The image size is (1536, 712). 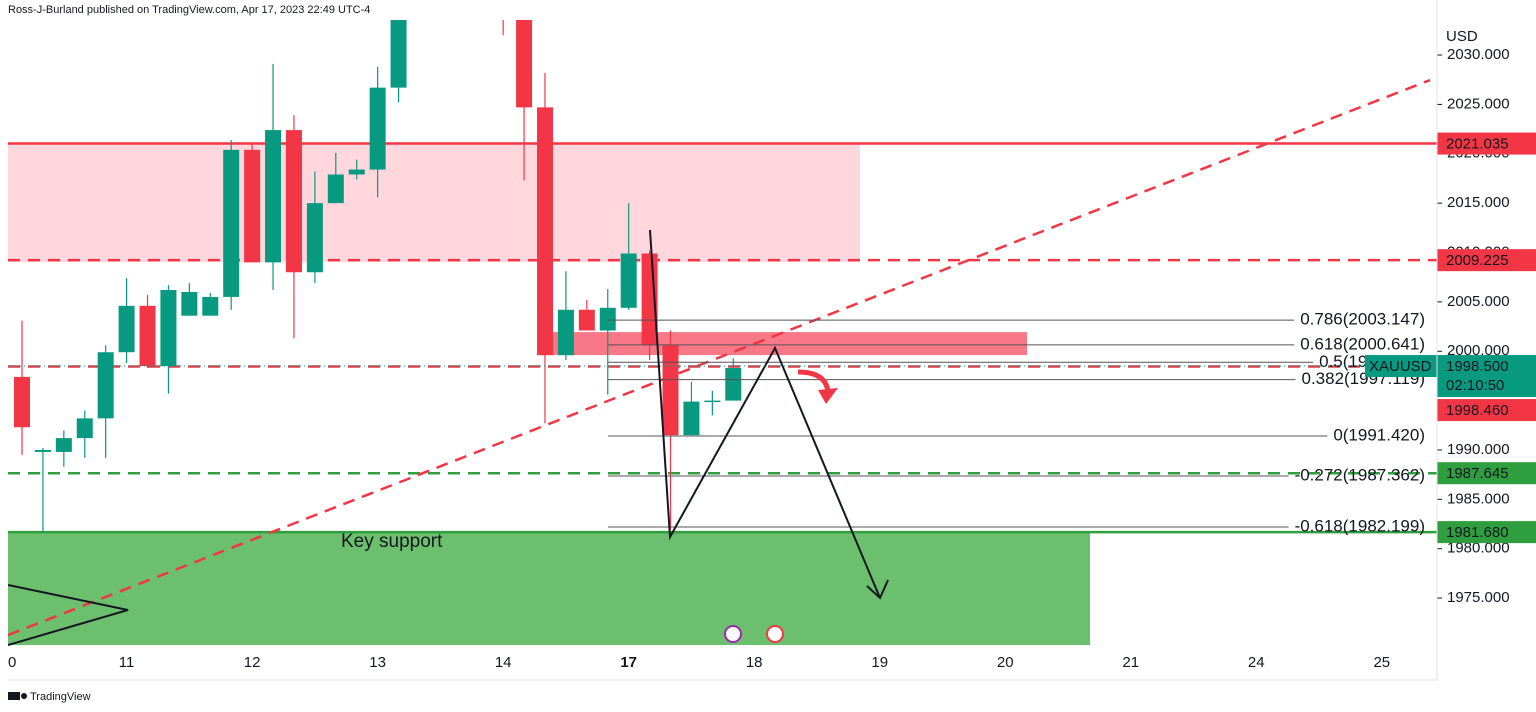 I want to click on x-tick-label: 18, so click(x=754, y=662).